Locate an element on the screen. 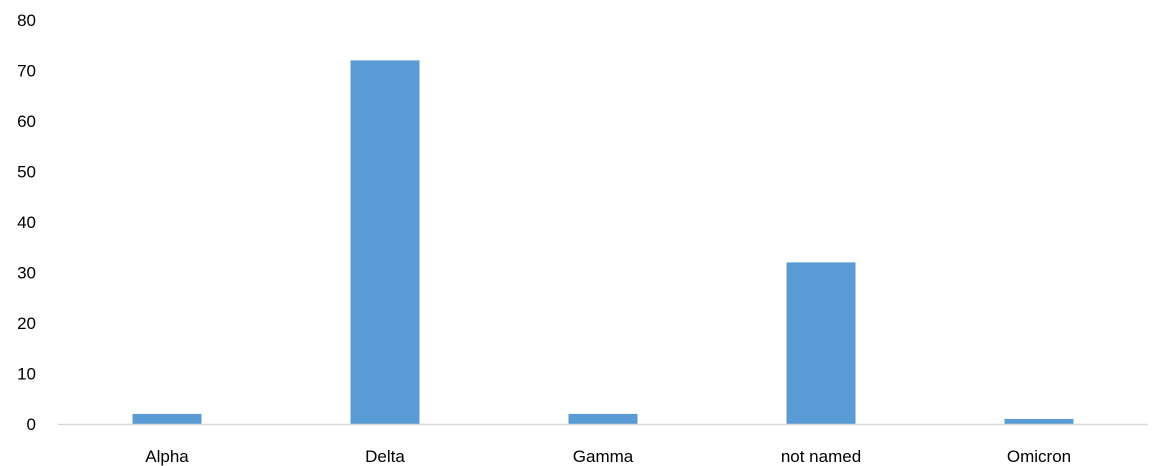 This screenshot has height=466, width=1161. bar-omicron is located at coordinates (1039, 421).